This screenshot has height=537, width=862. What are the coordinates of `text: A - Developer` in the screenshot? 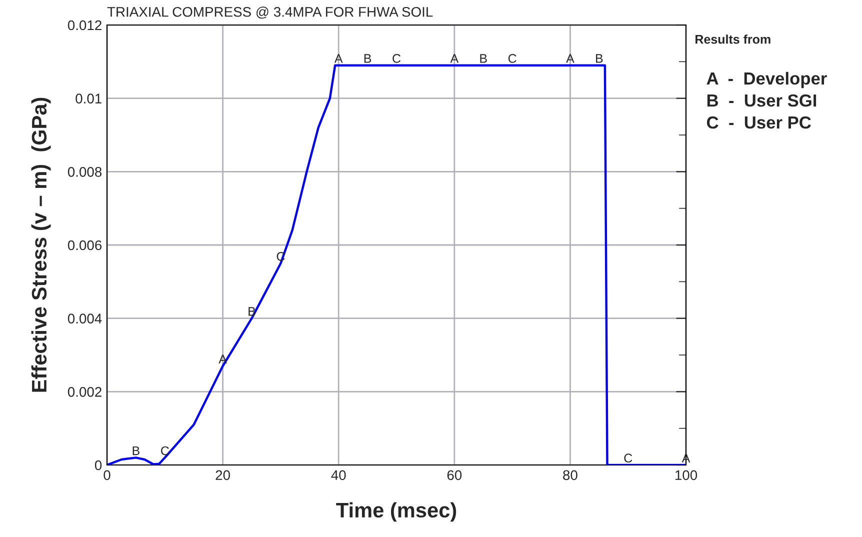 It's located at (766, 80).